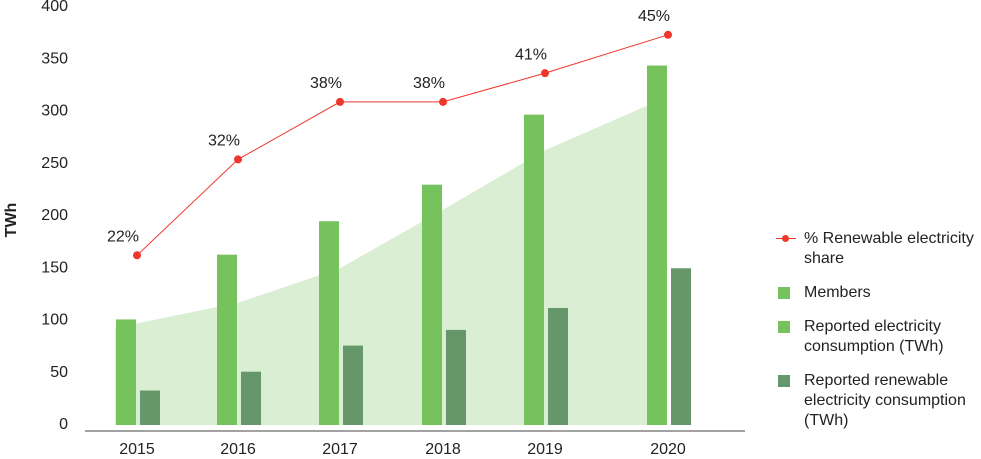 The image size is (981, 459). I want to click on y-tick-label: 300, so click(54, 111).